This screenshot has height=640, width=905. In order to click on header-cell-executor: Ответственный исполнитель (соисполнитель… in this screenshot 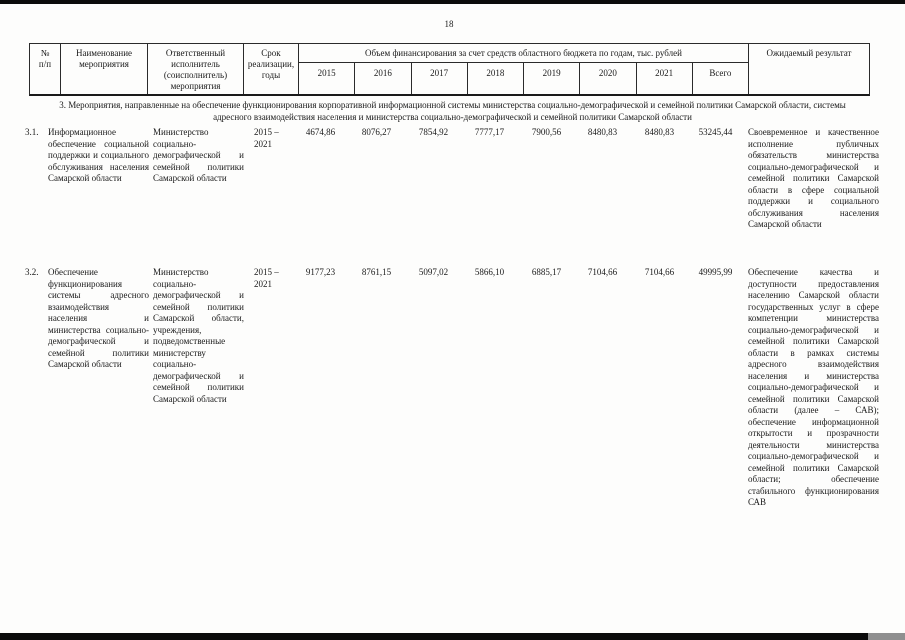, I will do `click(196, 69)`.